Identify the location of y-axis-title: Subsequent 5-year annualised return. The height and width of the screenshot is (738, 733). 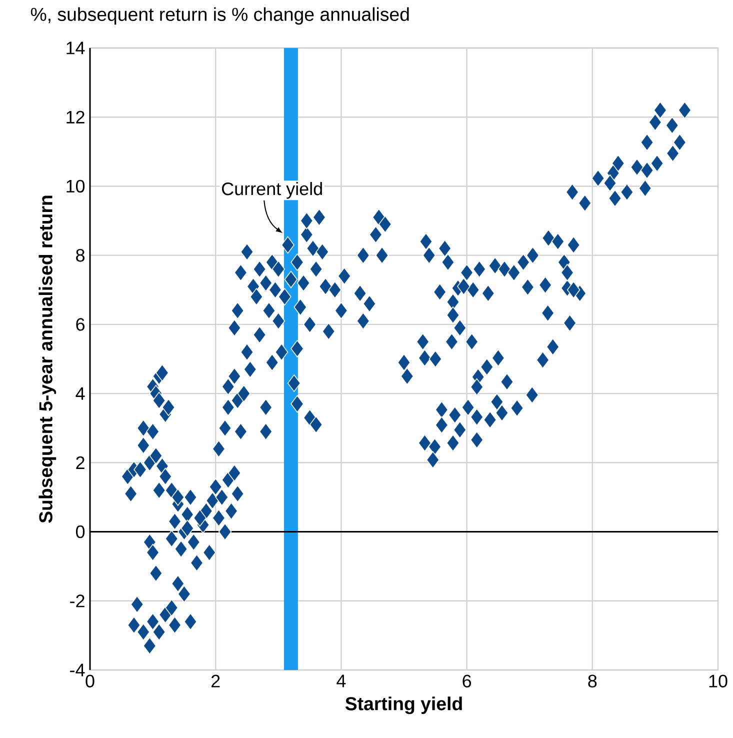
(47, 359).